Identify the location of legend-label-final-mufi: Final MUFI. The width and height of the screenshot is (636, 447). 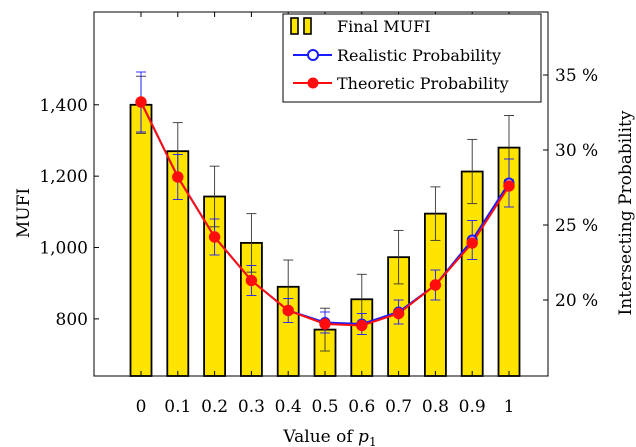
(384, 26).